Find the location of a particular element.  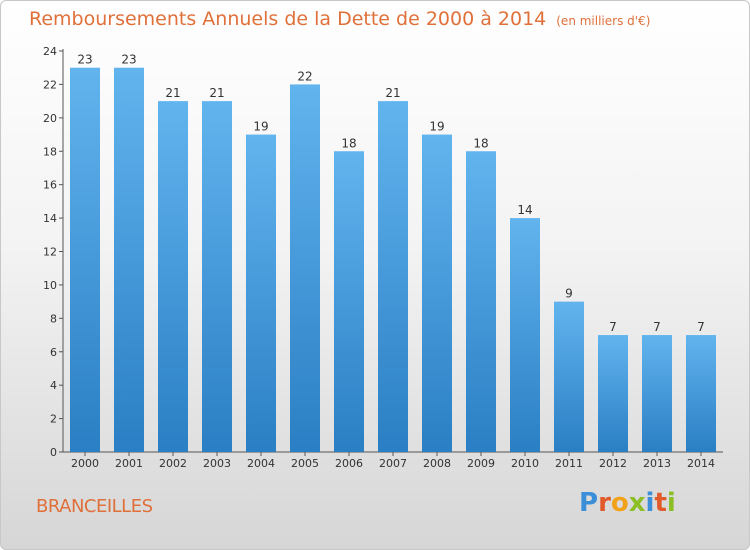

bar-2006 is located at coordinates (349, 301).